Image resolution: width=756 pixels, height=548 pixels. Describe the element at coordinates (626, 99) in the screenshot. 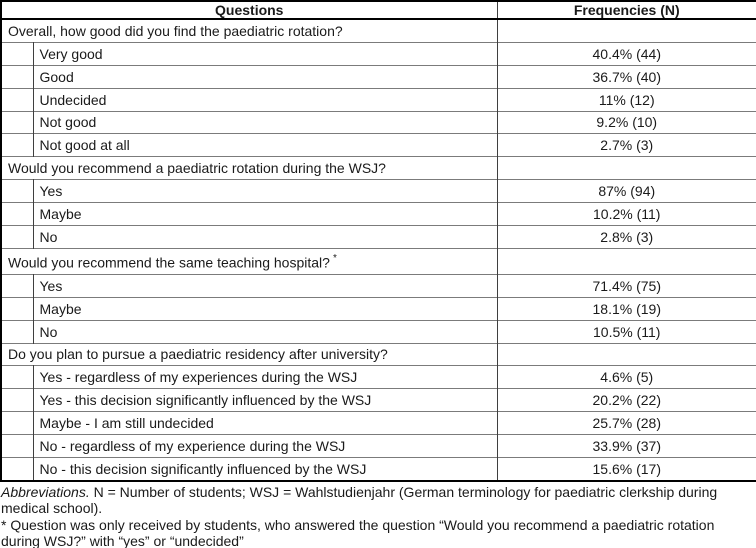

I see `frequency-cell: 11% (12)` at that location.